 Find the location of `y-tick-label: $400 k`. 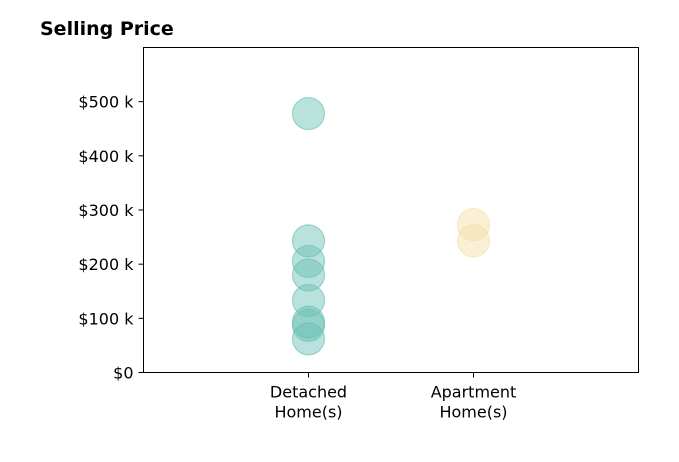

y-tick-label: $400 k is located at coordinates (106, 156).